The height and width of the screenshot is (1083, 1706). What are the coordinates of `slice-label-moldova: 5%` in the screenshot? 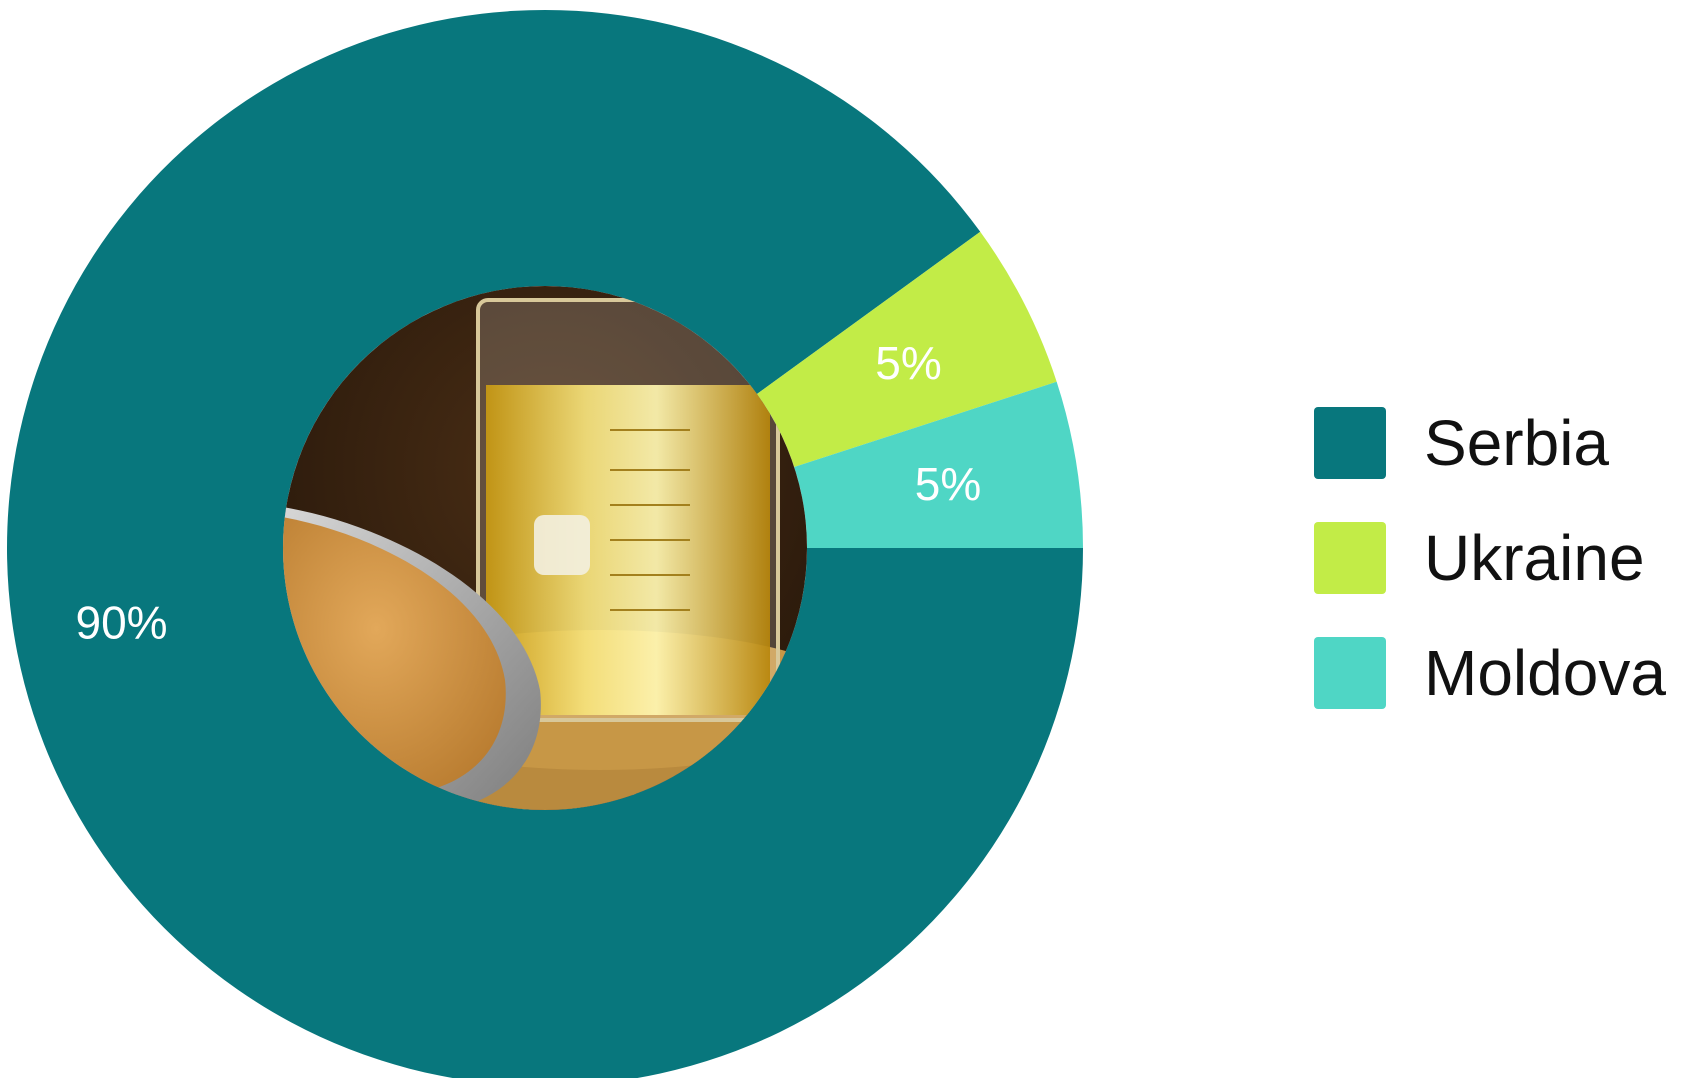 It's located at (948, 484).